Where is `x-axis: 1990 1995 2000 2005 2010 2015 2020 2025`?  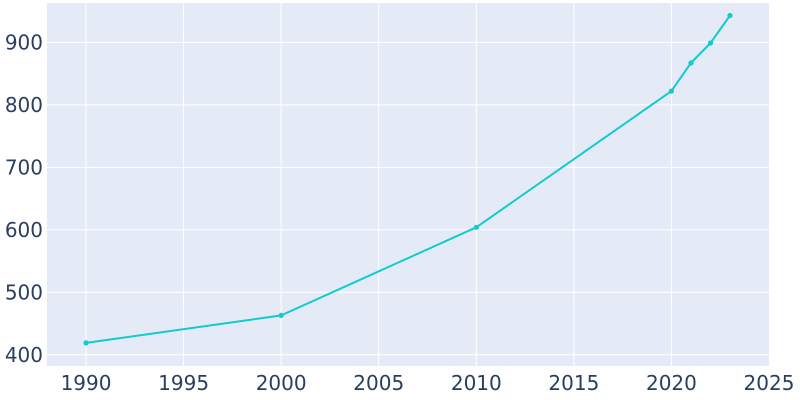 x-axis: 1990 1995 2000 2005 2010 2015 2020 2025 is located at coordinates (428, 383).